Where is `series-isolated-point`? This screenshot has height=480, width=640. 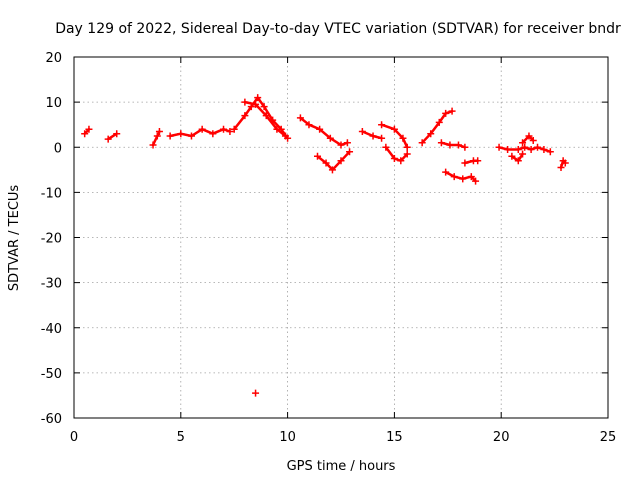
series-isolated-point is located at coordinates (256, 393).